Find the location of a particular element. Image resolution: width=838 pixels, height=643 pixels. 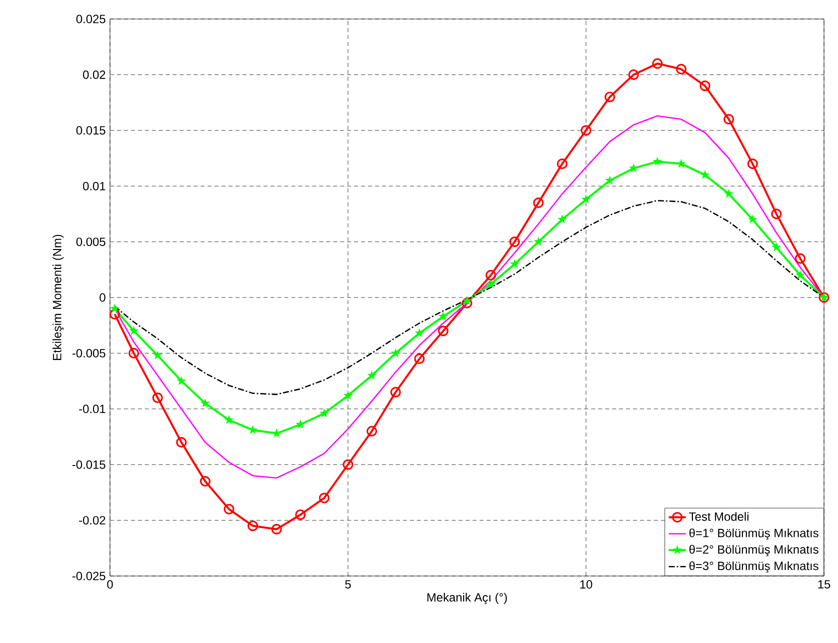

x-tick-label: 15 is located at coordinates (824, 584).